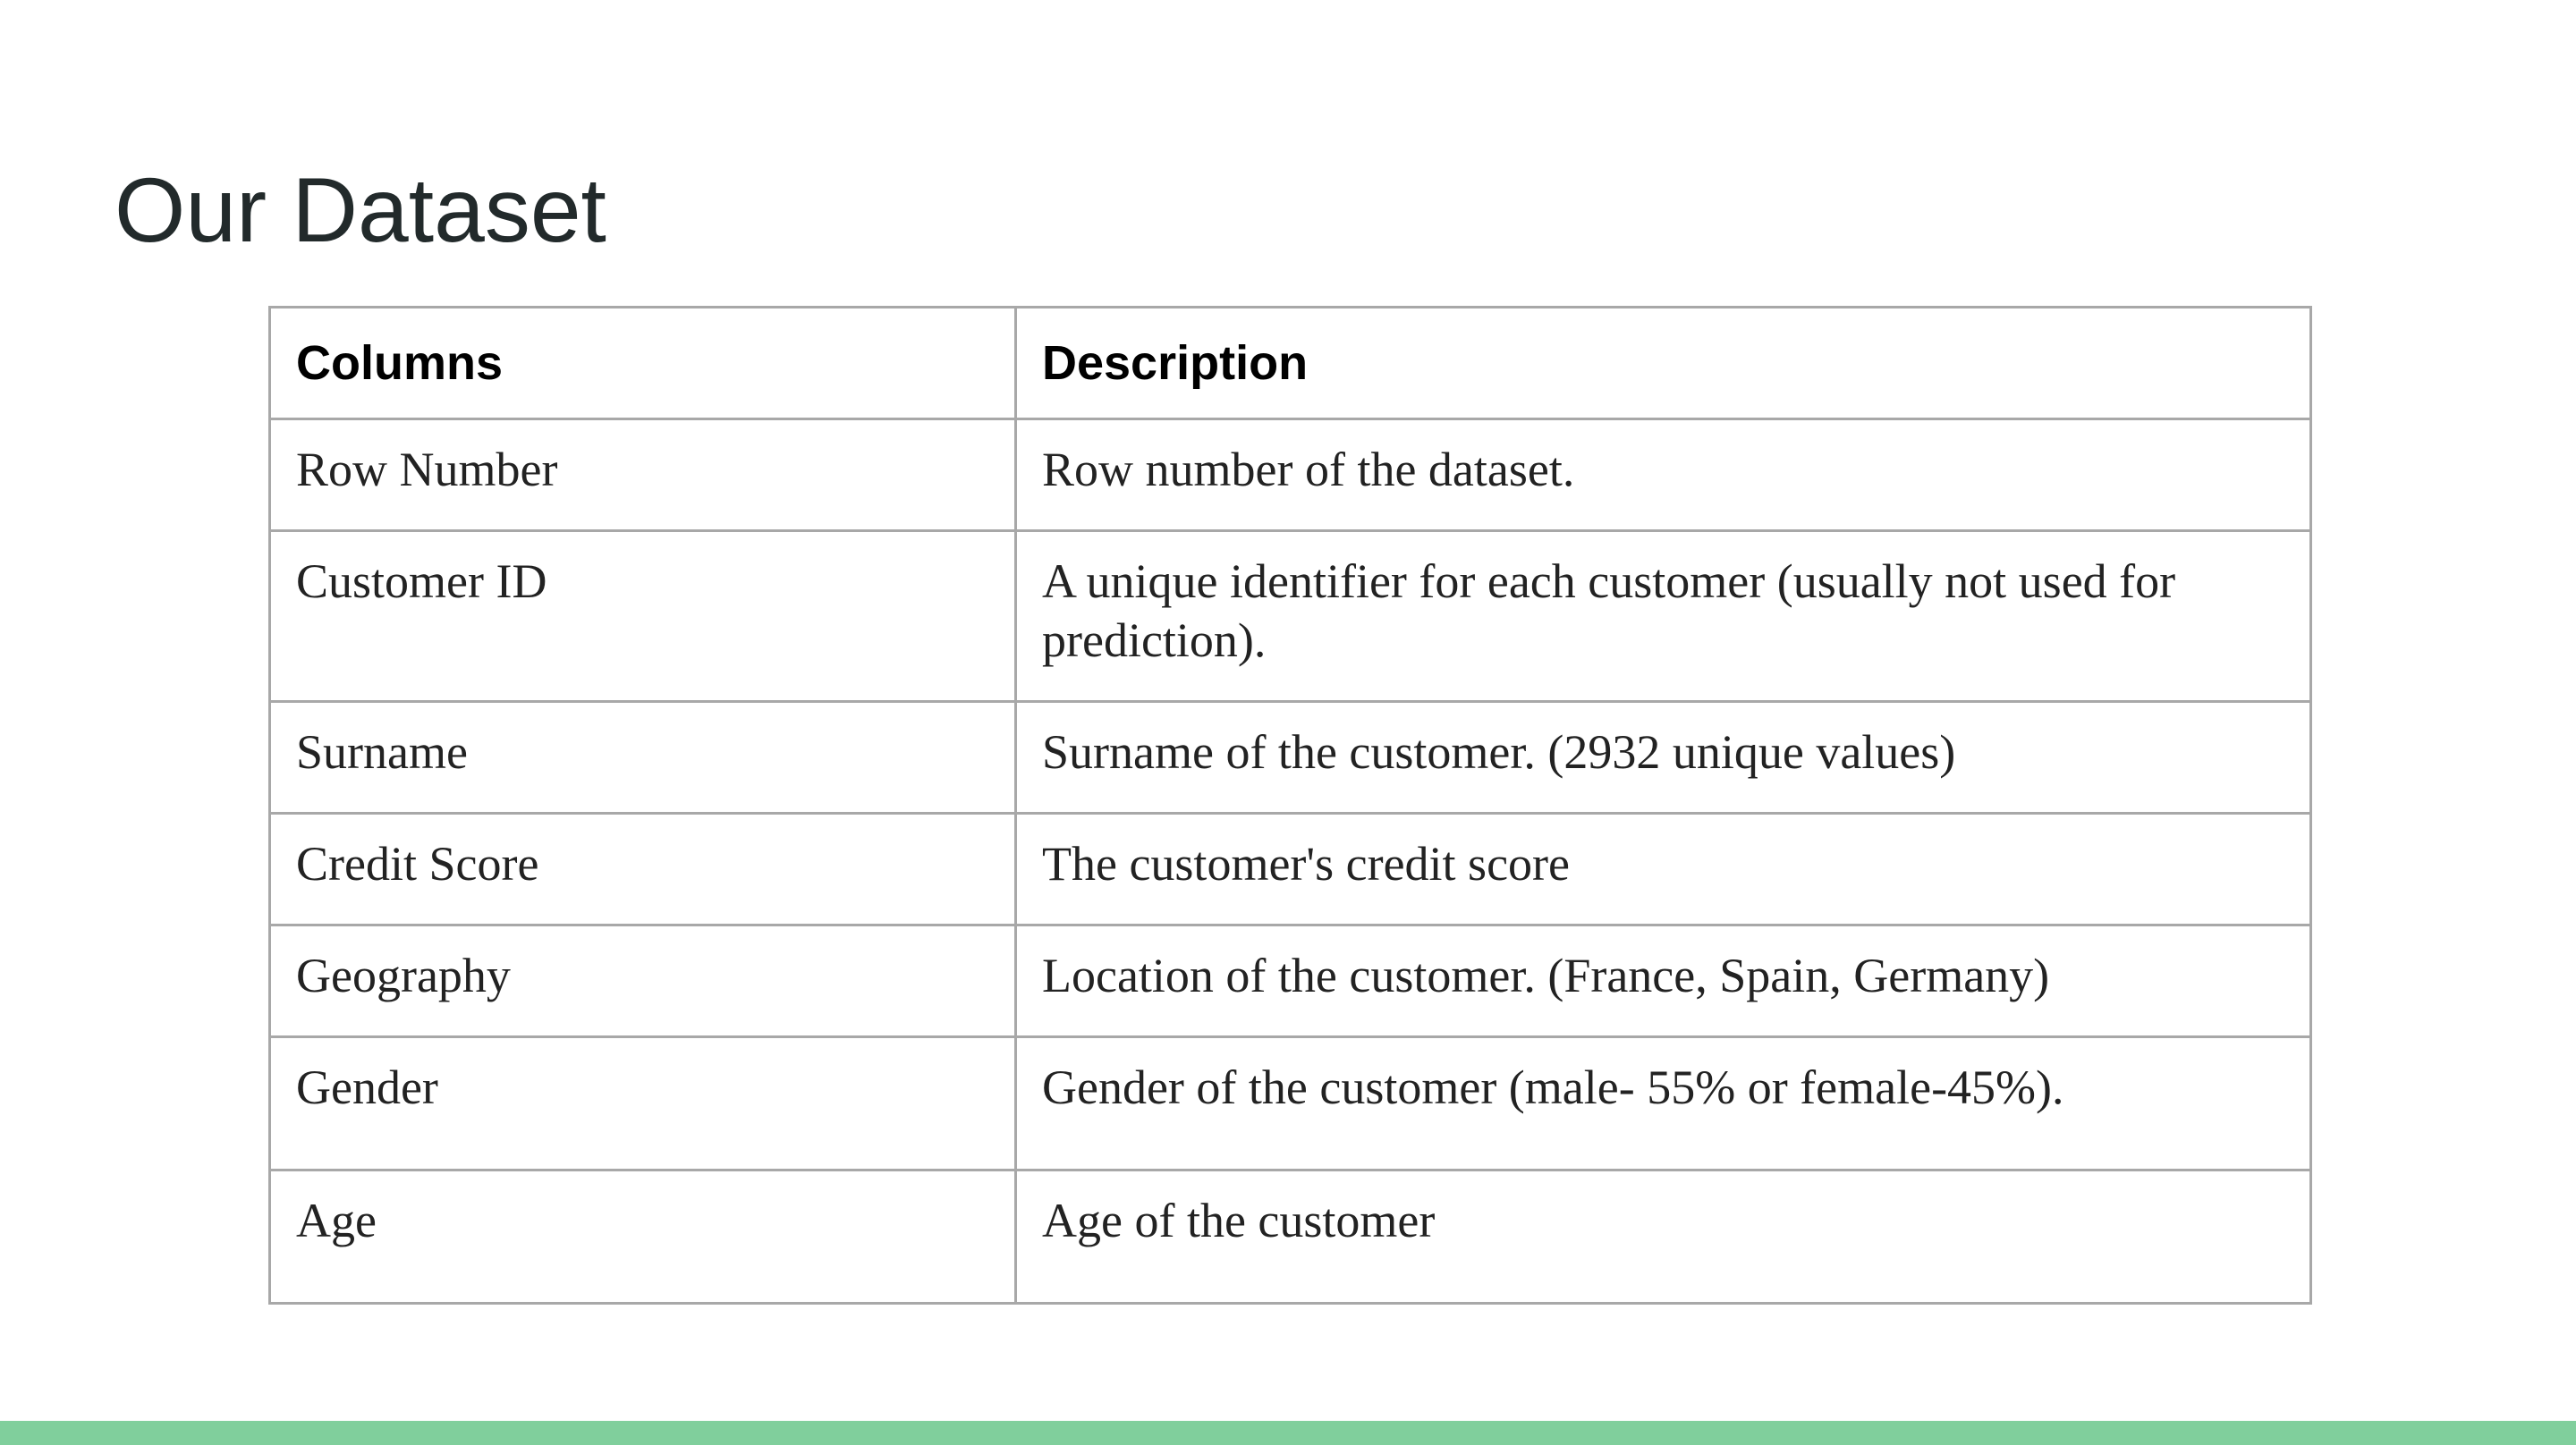  What do you see at coordinates (1288, 1433) in the screenshot?
I see `footer-accent-bar` at bounding box center [1288, 1433].